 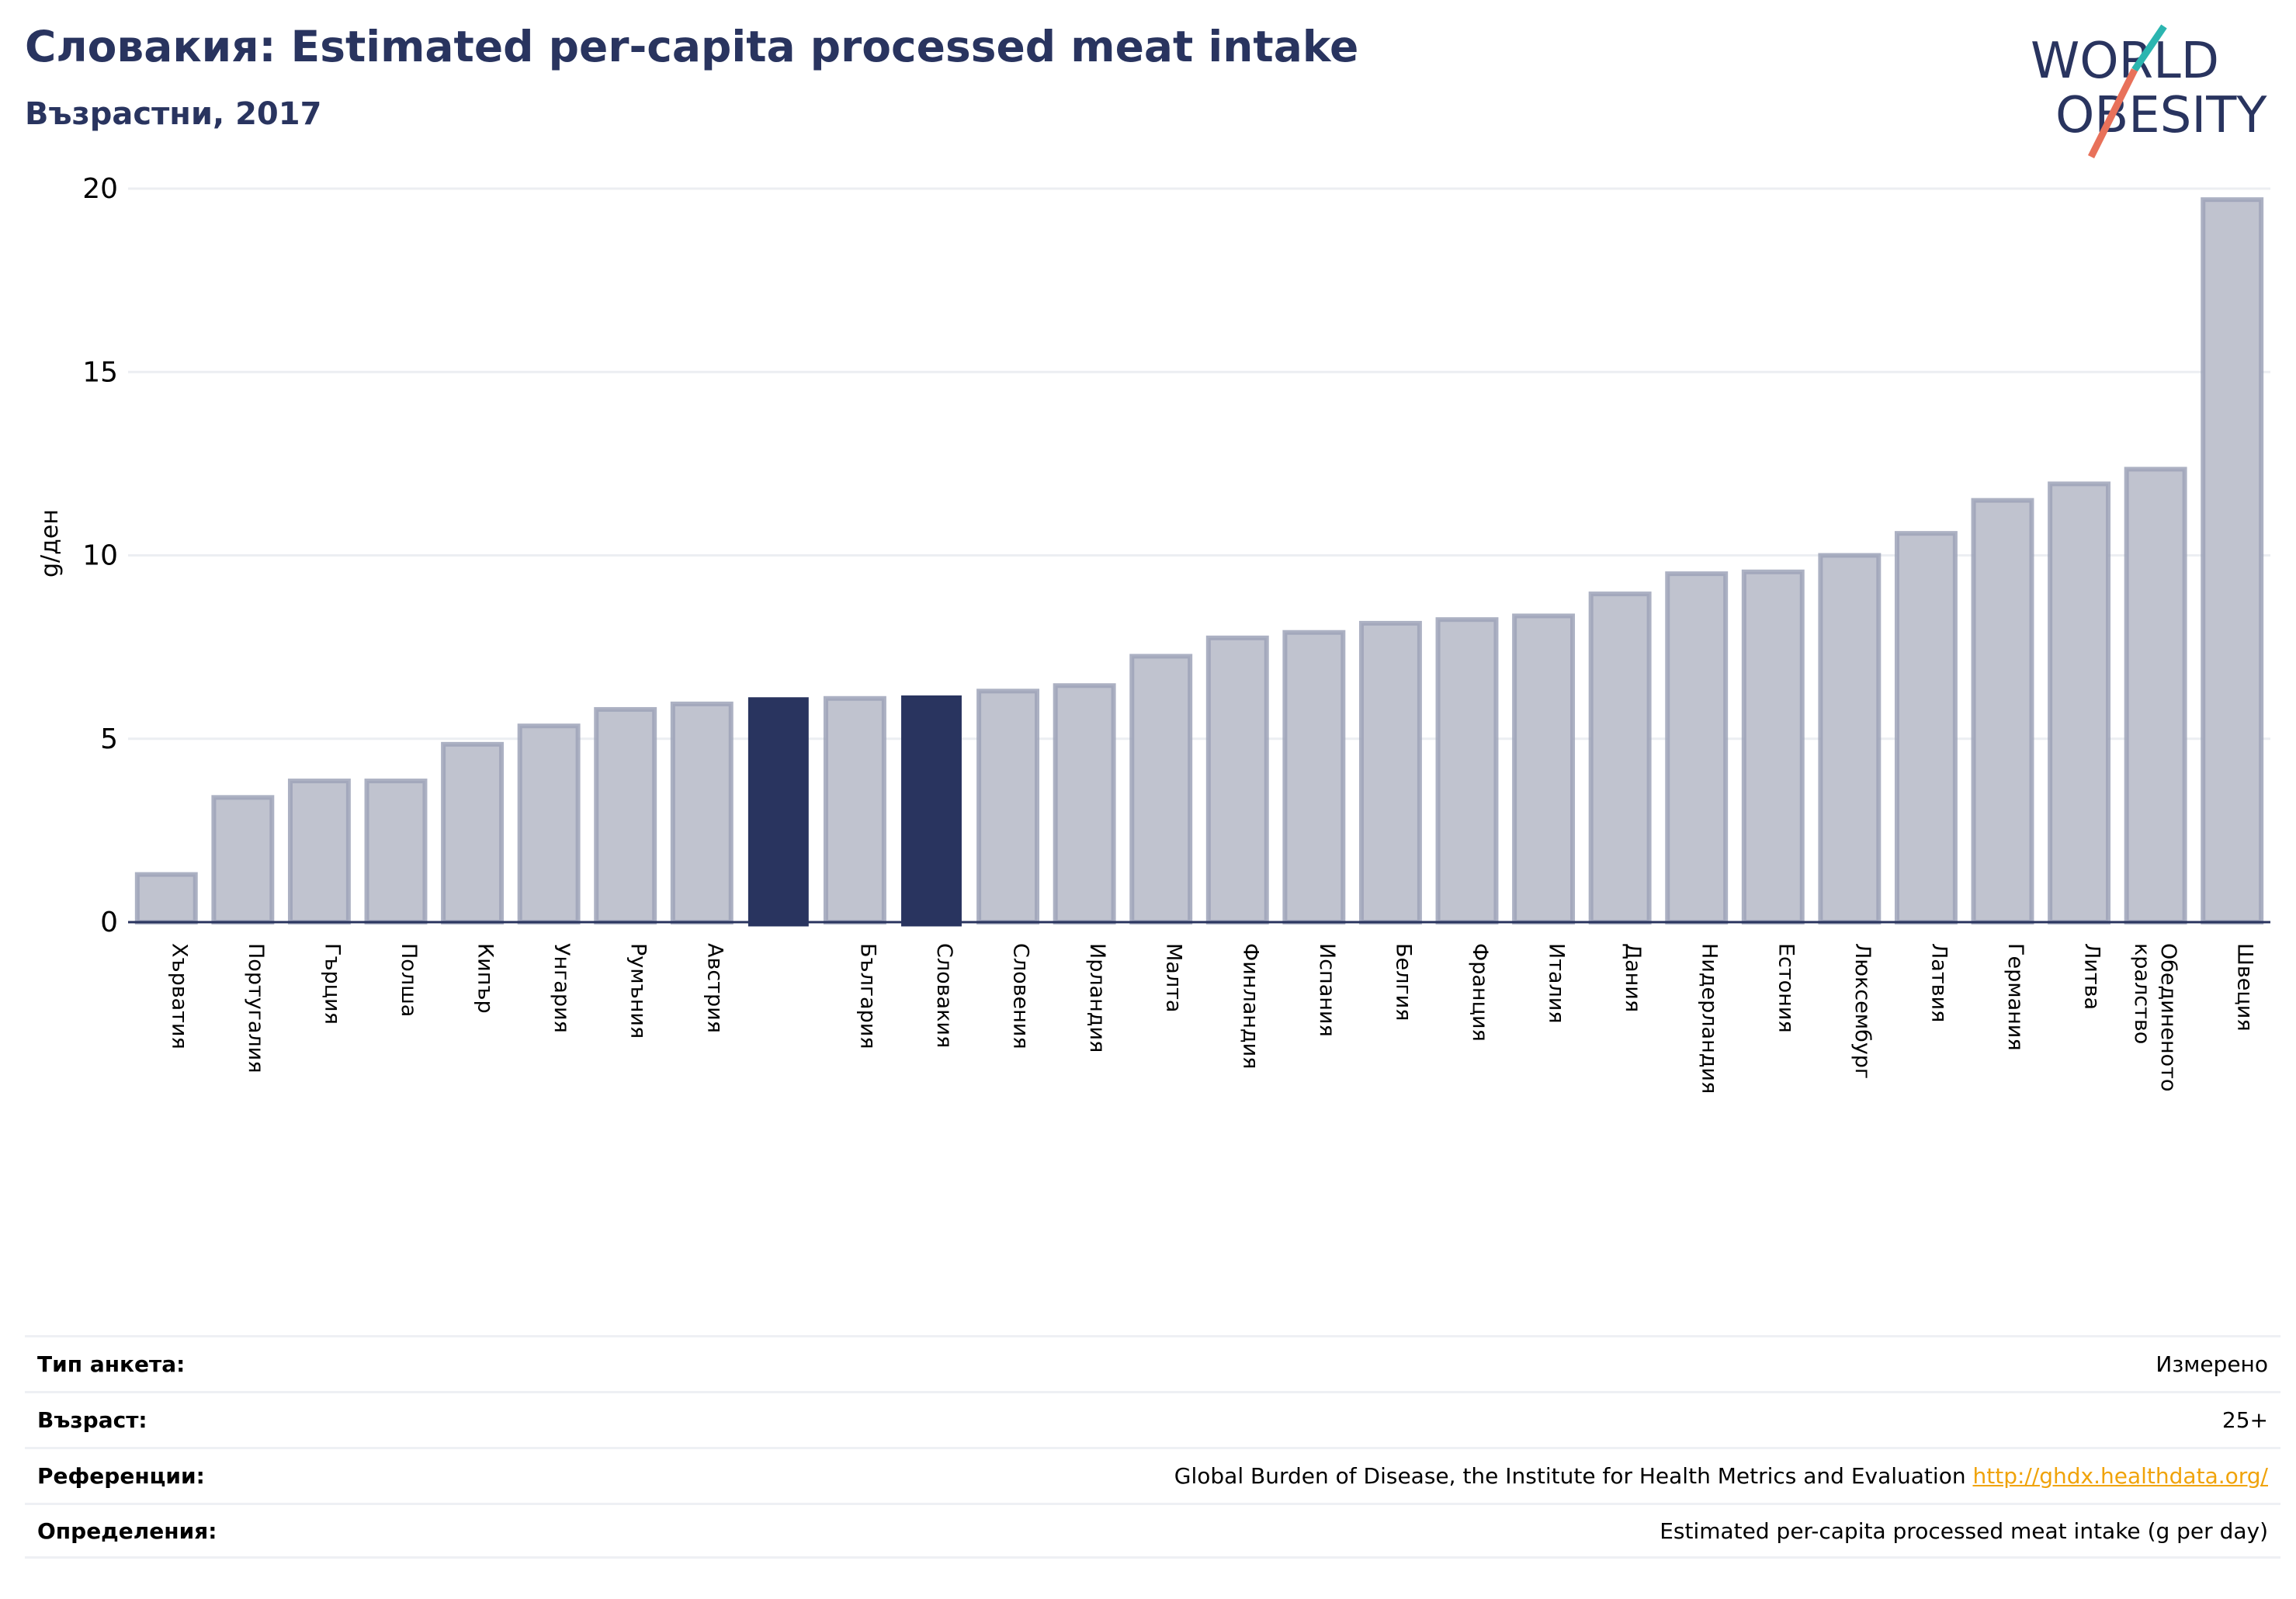 I want to click on x-tick-label: Естония, so click(x=1786, y=988).